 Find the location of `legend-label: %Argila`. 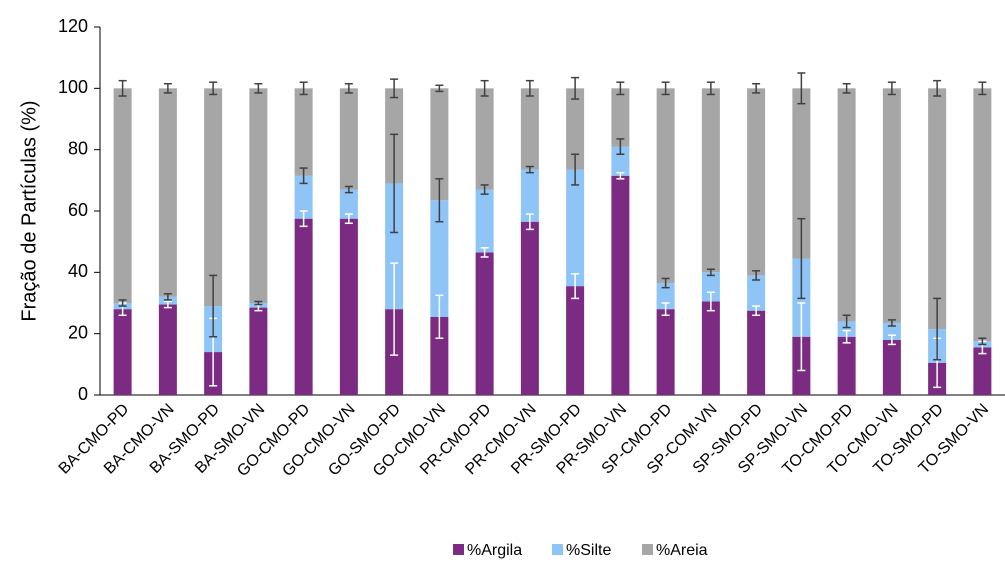

legend-label: %Argila is located at coordinates (494, 550).